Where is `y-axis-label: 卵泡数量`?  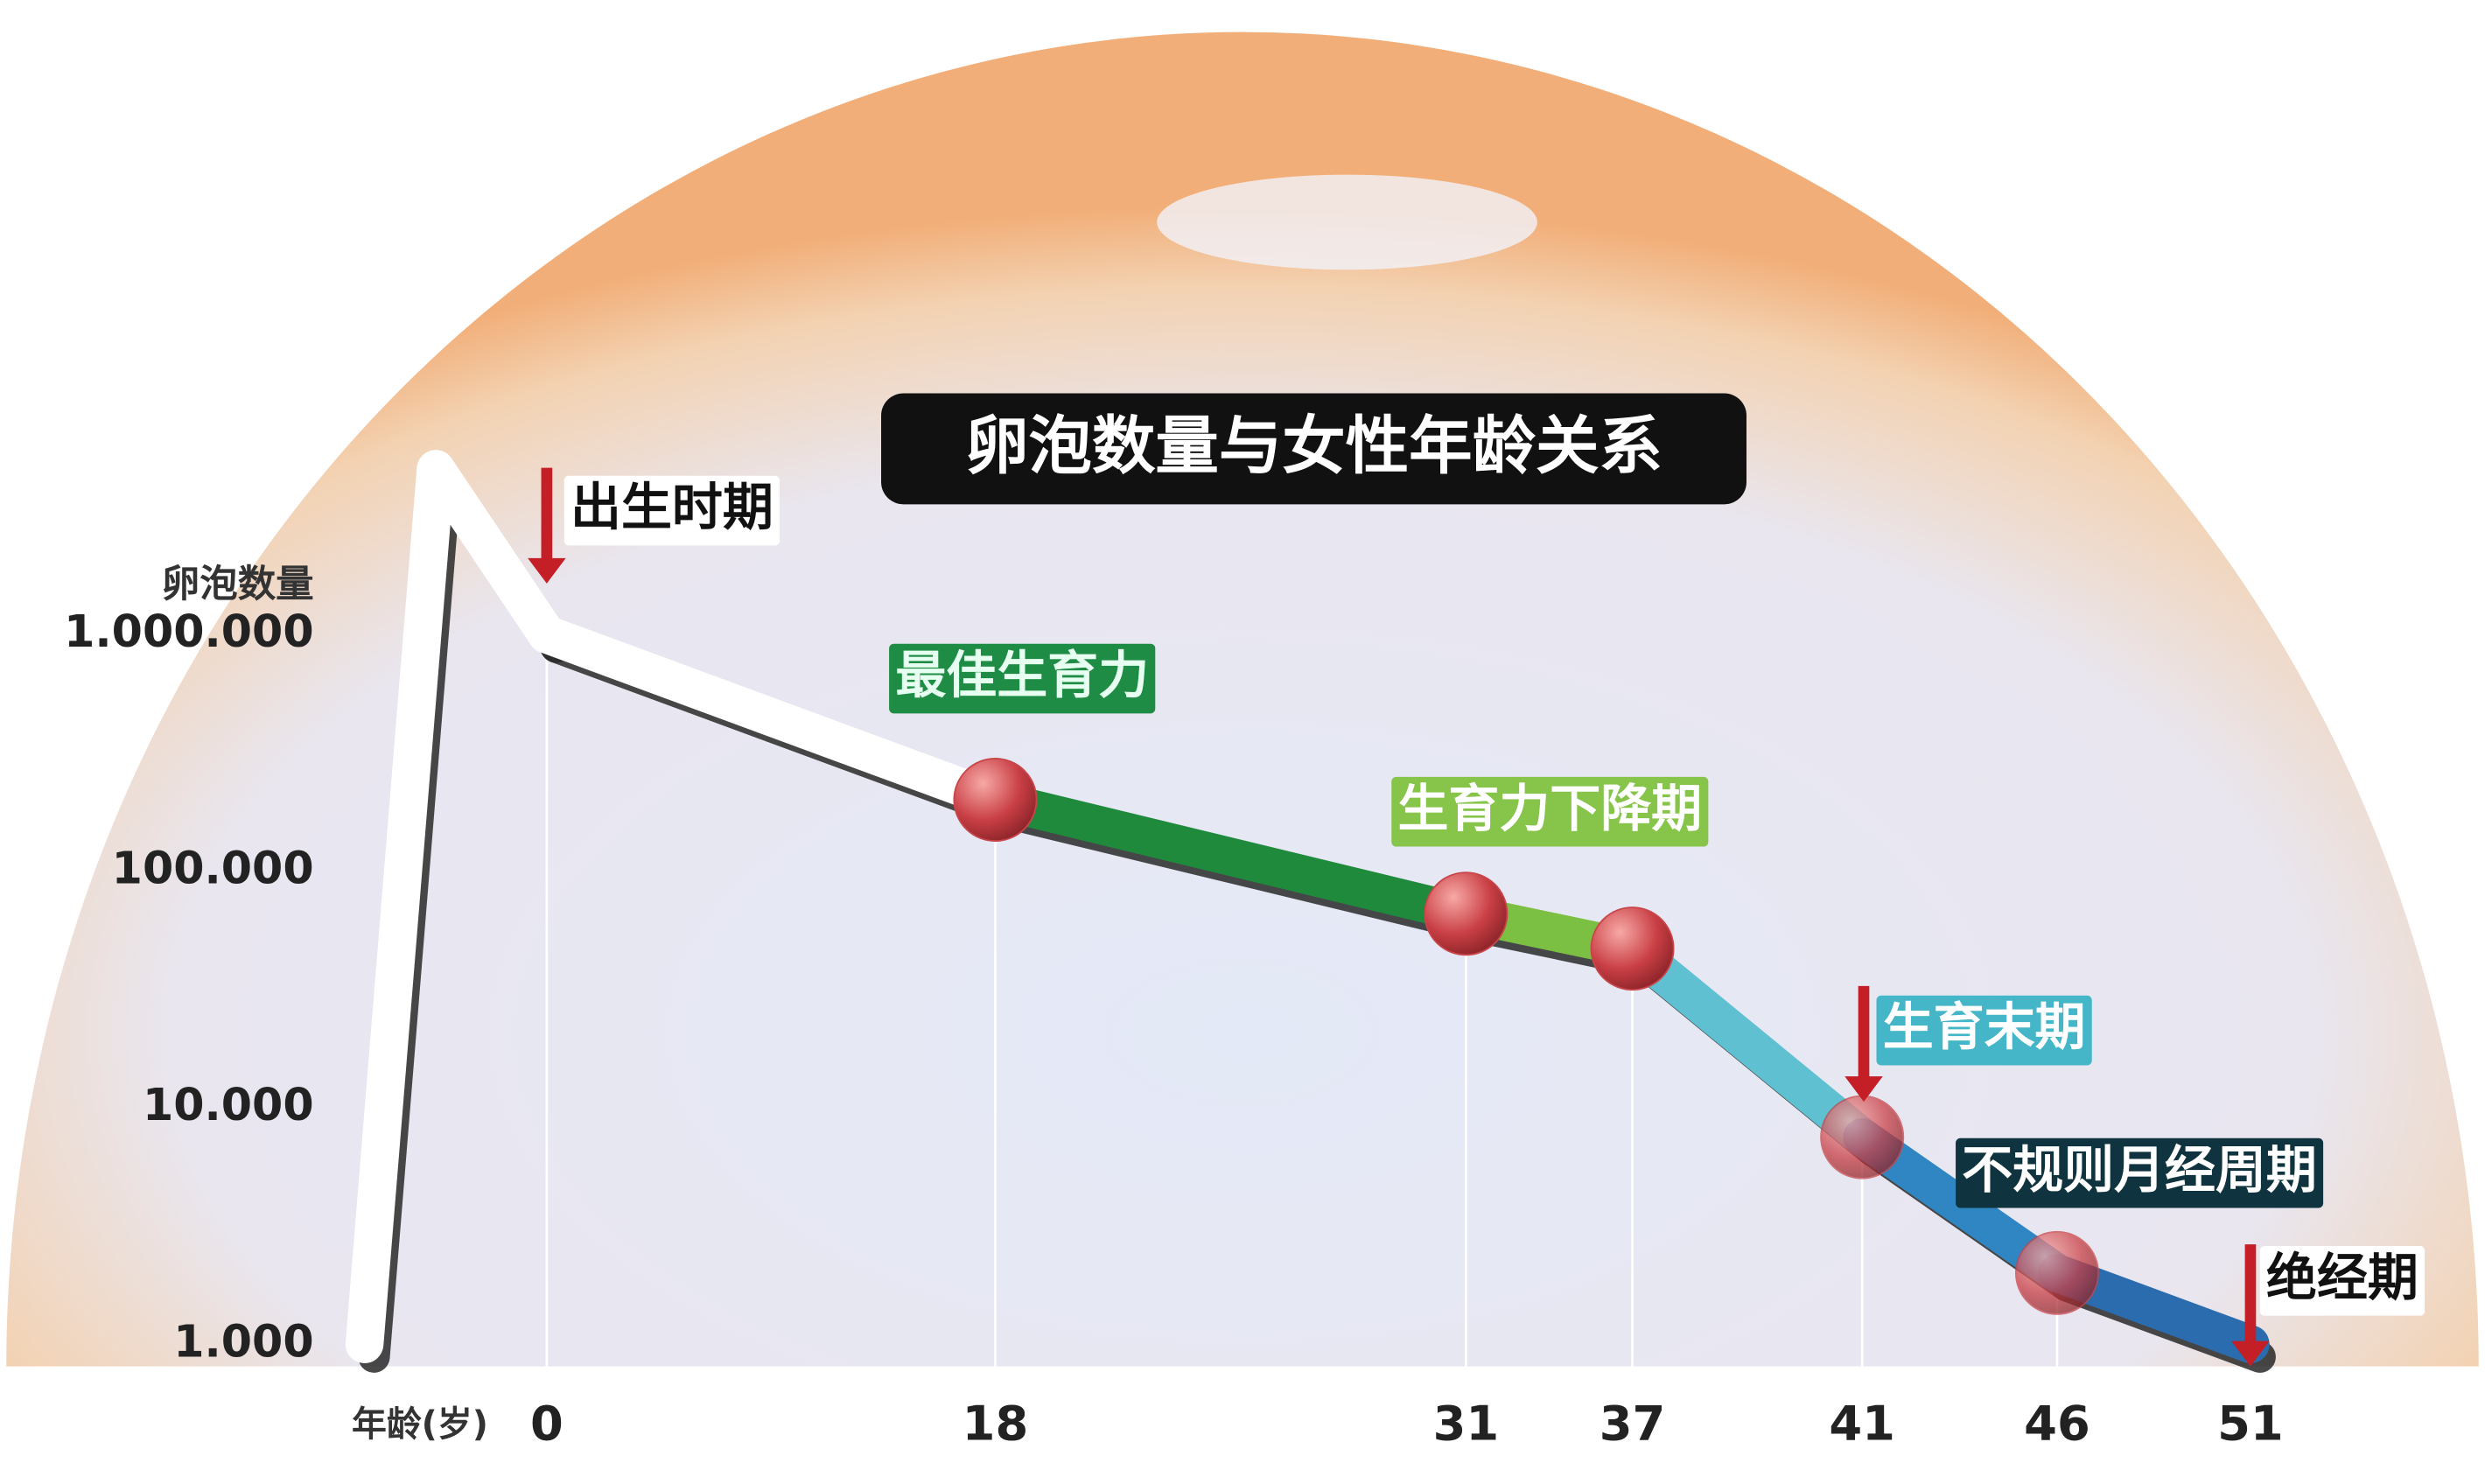
y-axis-label: 卵泡数量 is located at coordinates (238, 584).